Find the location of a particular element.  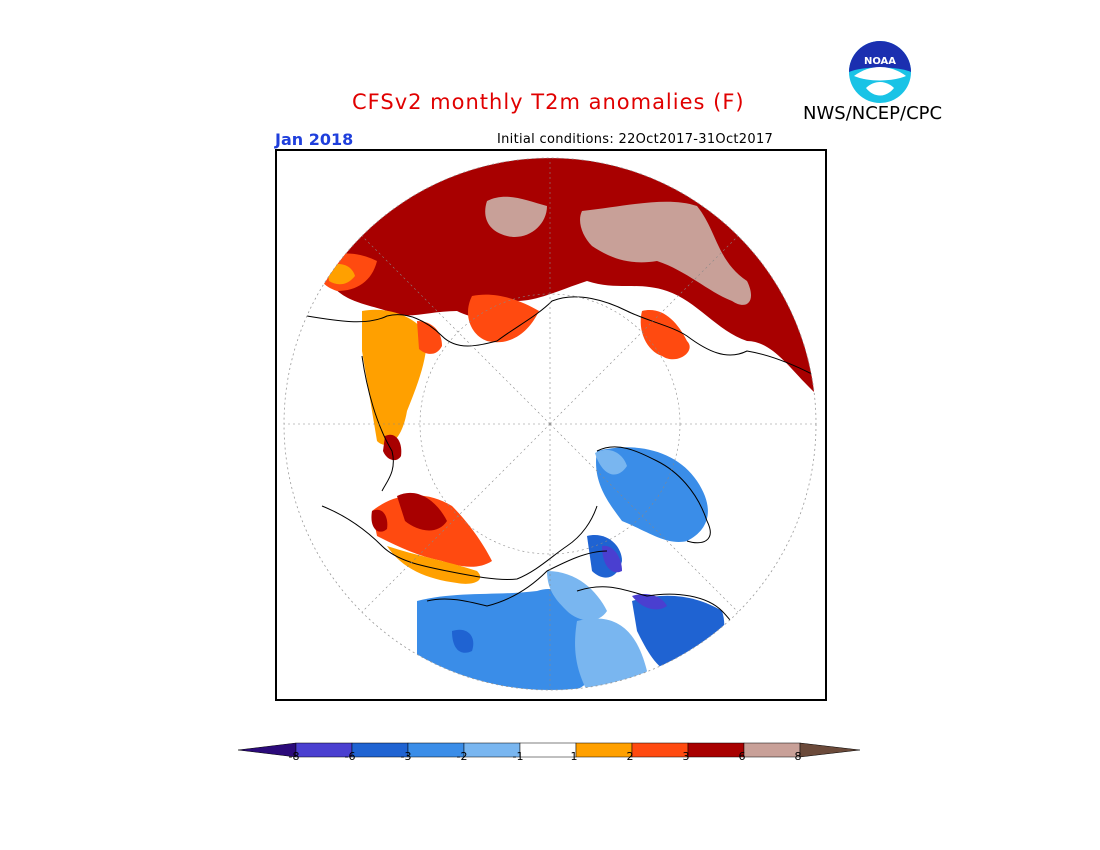

noaa-logo: NOAA is located at coordinates (880, 72).